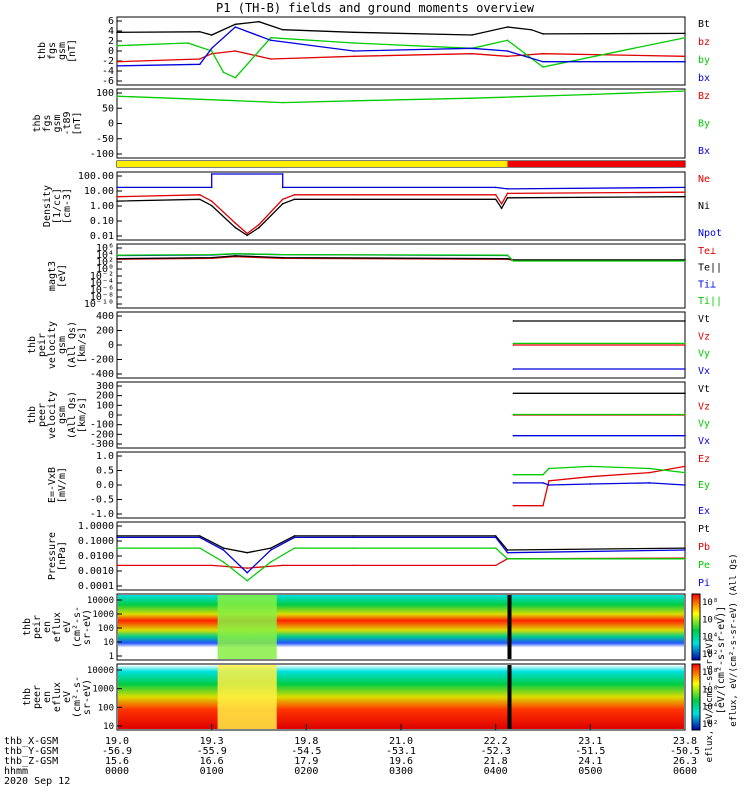  Describe the element at coordinates (509, 697) in the screenshot. I see `peer-spectrogram-gap` at that location.